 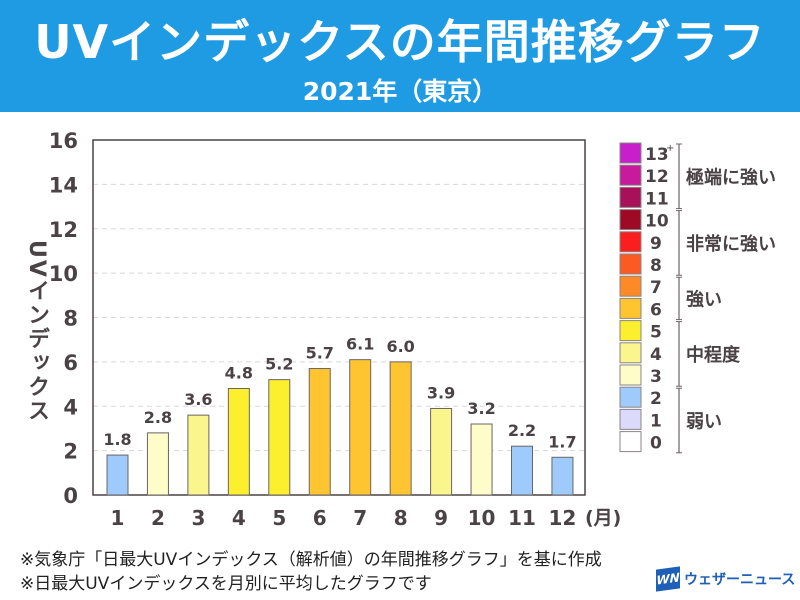 What do you see at coordinates (656, 421) in the screenshot?
I see `legend-level-label: 1` at bounding box center [656, 421].